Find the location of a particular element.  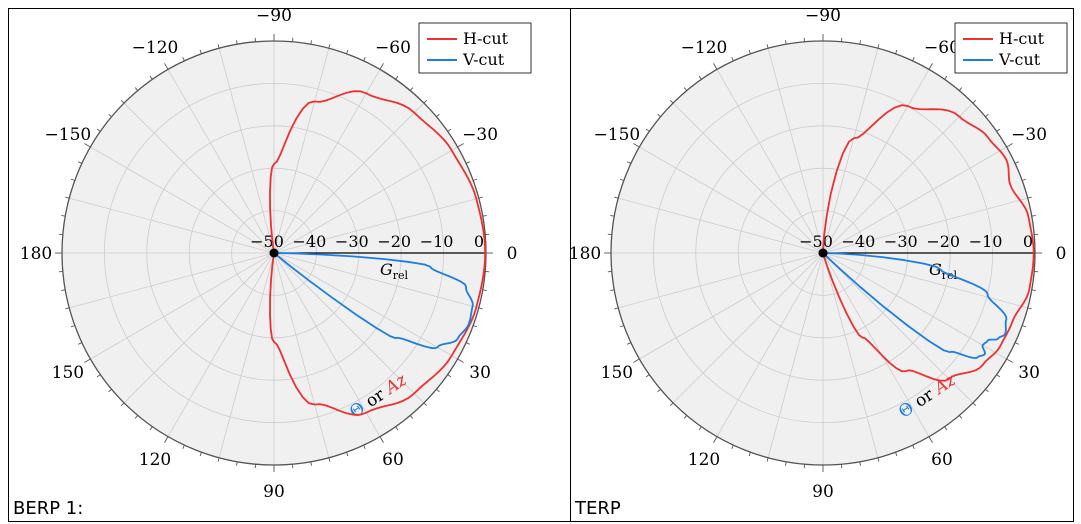

angular-tick-label: 180 is located at coordinates (586, 254).